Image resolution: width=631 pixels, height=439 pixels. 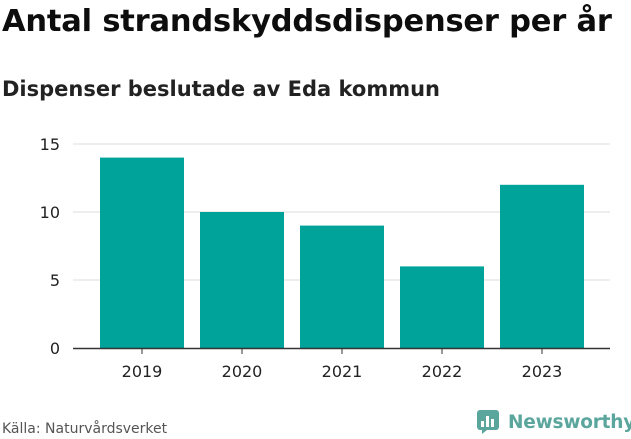 I want to click on chart-subtitle: Dispenser beslutade av Eda kommun, so click(x=221, y=89).